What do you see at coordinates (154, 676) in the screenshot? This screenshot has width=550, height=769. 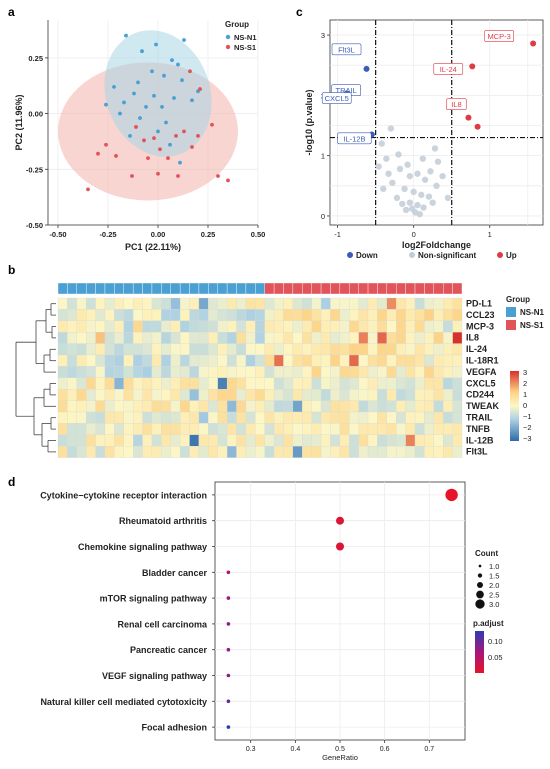 I see `pathway-label: VEGF signaling pathway` at bounding box center [154, 676].